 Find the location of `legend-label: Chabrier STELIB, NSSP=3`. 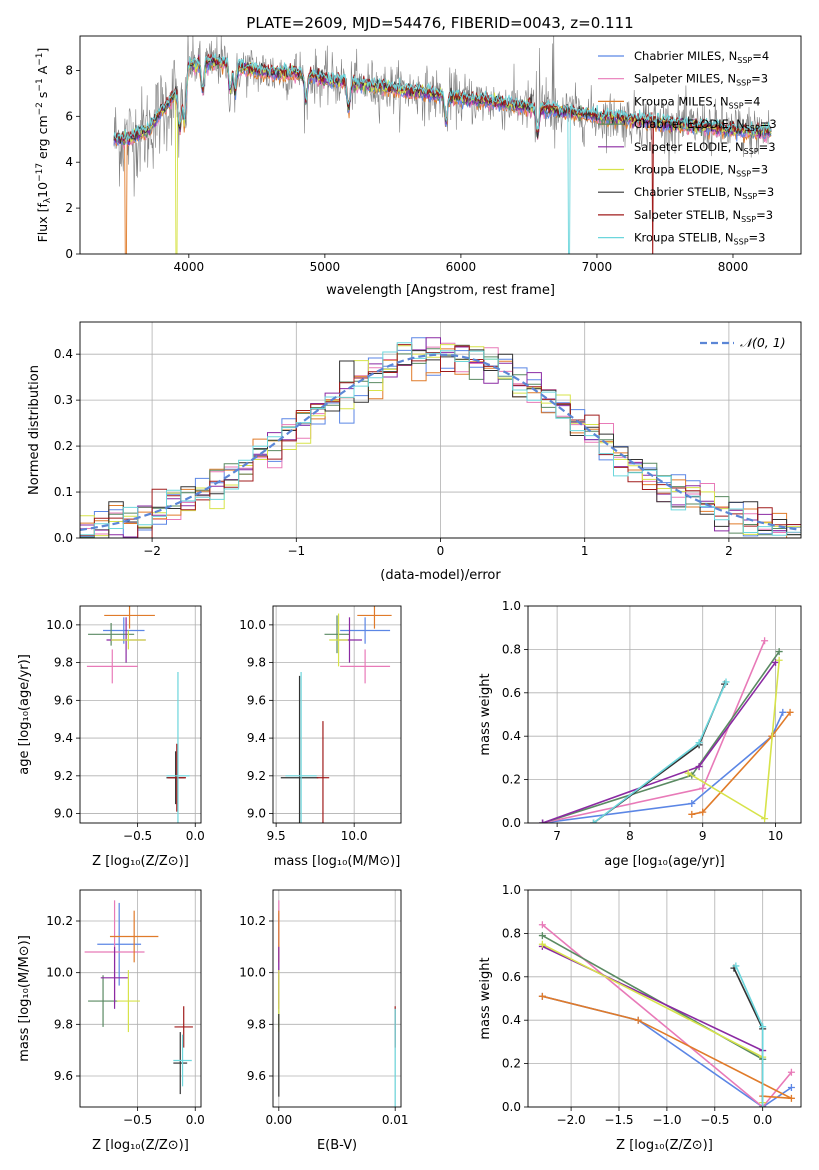

legend-label: Chabrier STELIB, NSSP=3 is located at coordinates (704, 193).